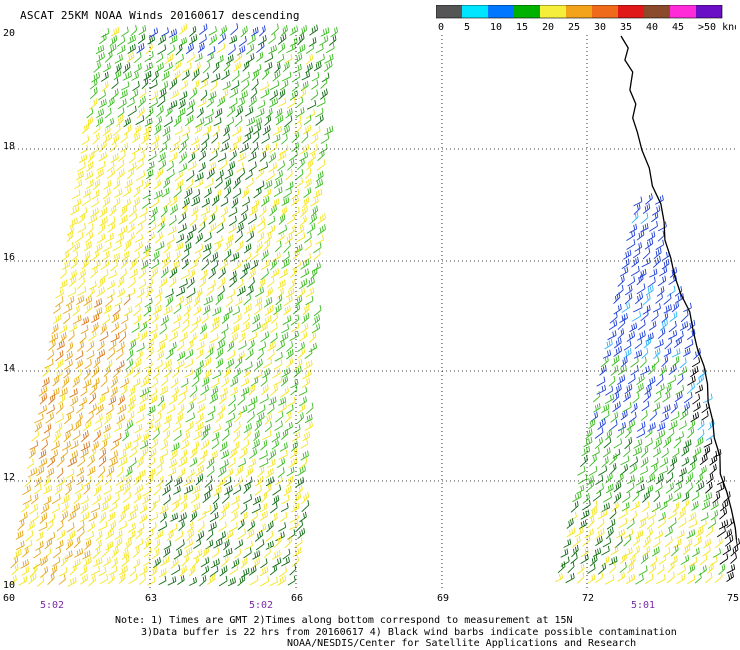 Image resolution: width=740 pixels, height=650 pixels. What do you see at coordinates (717, 27) in the screenshot?
I see `colorbar-label-10: >50 knots` at bounding box center [717, 27].